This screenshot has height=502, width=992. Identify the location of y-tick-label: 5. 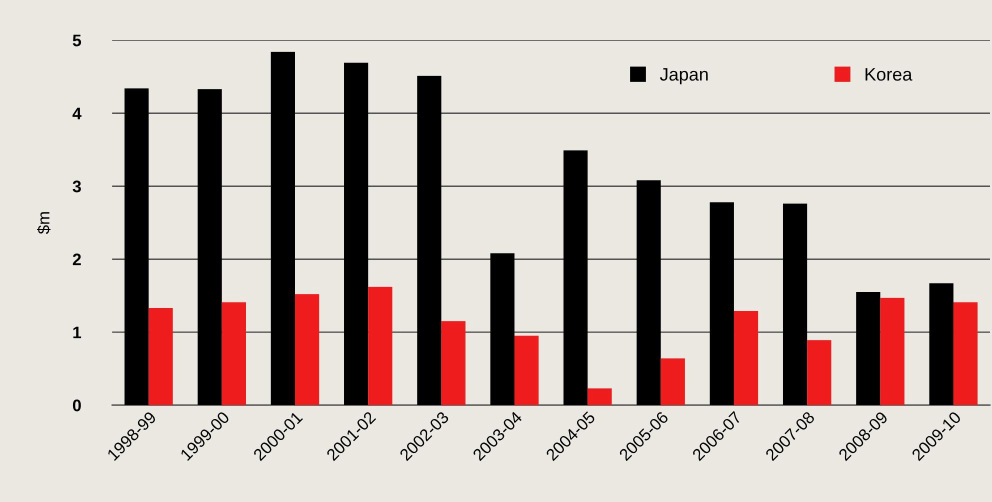
(77, 40).